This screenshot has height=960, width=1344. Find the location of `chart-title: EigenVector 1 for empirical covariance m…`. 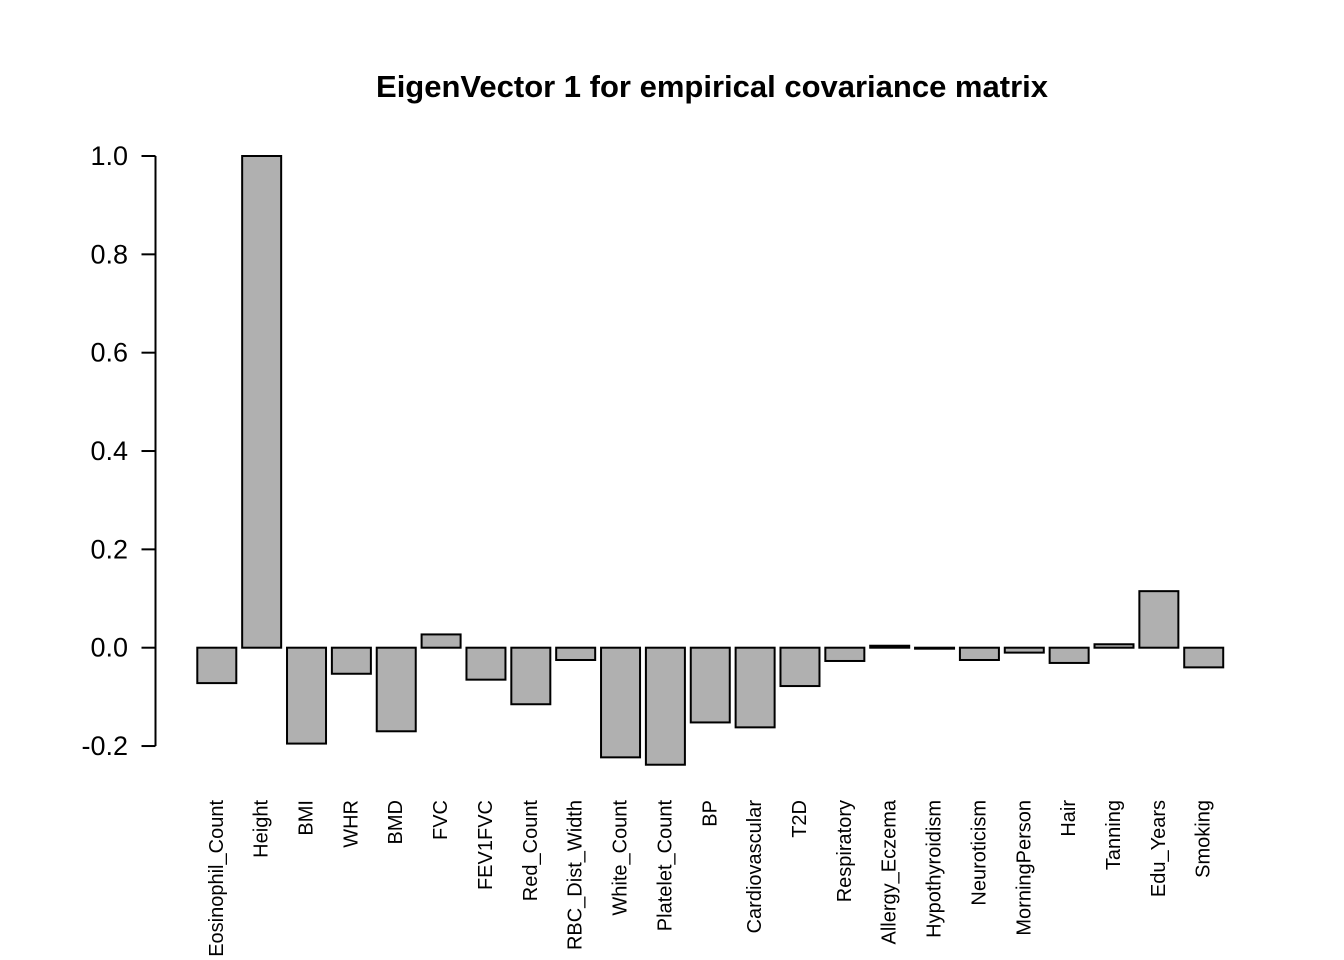

chart-title: EigenVector 1 for empirical covariance m… is located at coordinates (712, 86).